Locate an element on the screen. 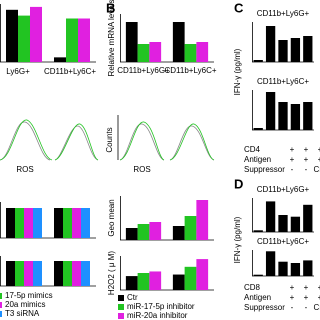 This screenshot has width=320, height=320. x-tick-label: Ly6G+ is located at coordinates (18, 71).